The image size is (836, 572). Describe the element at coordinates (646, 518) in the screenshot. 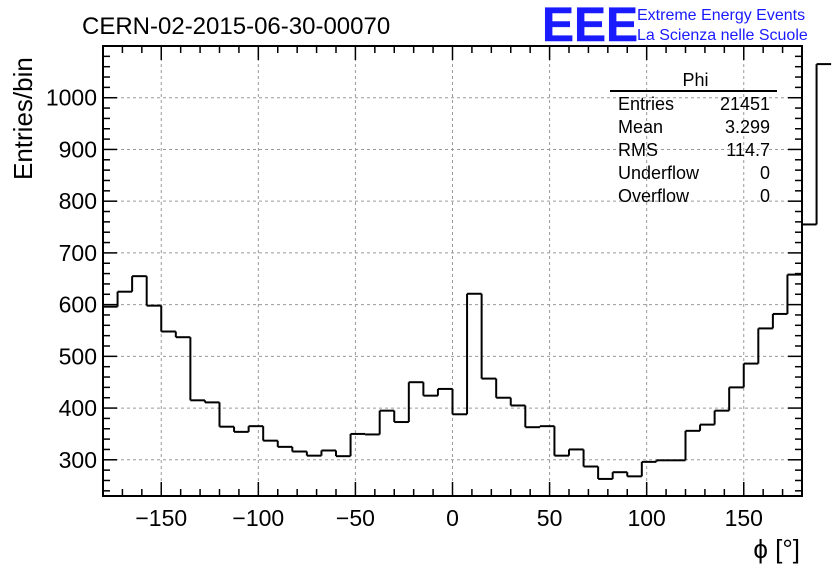

I see `x-tick-label: 100` at that location.